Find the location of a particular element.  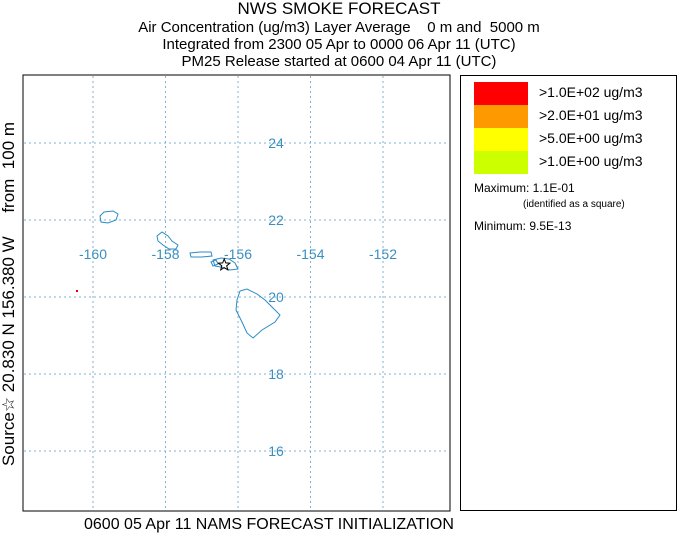

legend-entry: >5.0E+00 ug/m3 is located at coordinates (571, 139).